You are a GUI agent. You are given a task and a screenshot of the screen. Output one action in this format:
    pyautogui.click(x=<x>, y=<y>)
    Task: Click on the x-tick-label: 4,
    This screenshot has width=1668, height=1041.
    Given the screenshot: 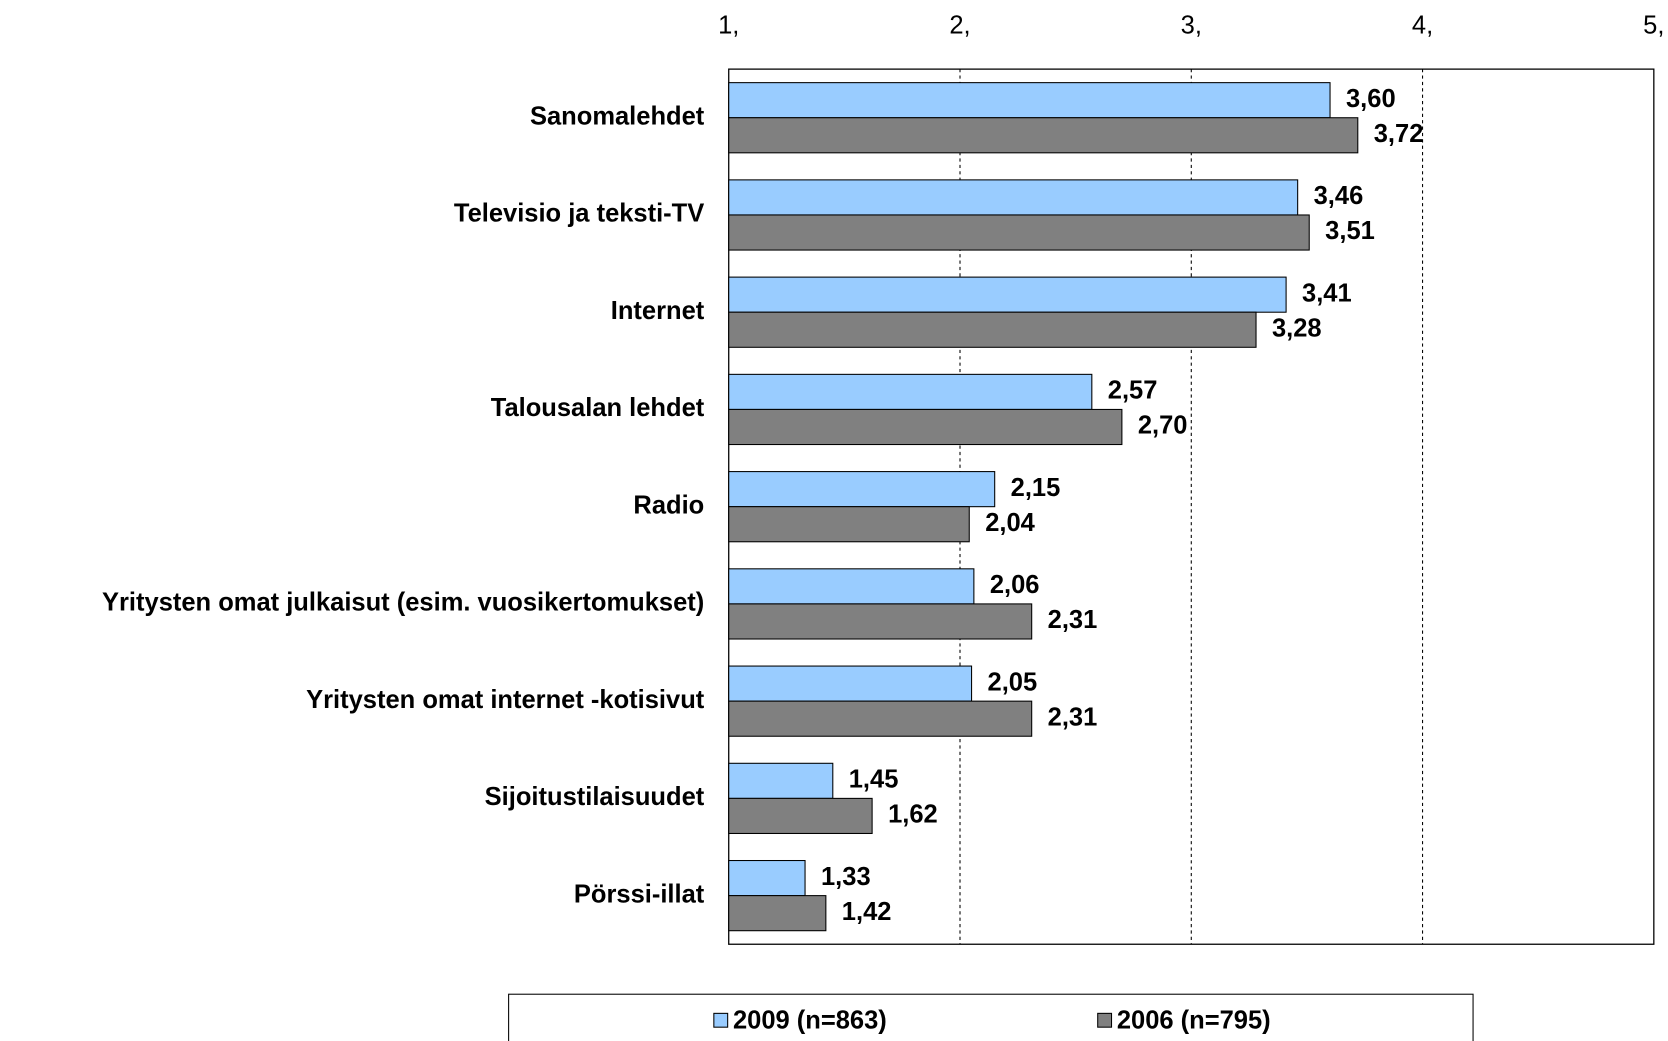 What is the action you would take?
    pyautogui.click(x=1422, y=25)
    